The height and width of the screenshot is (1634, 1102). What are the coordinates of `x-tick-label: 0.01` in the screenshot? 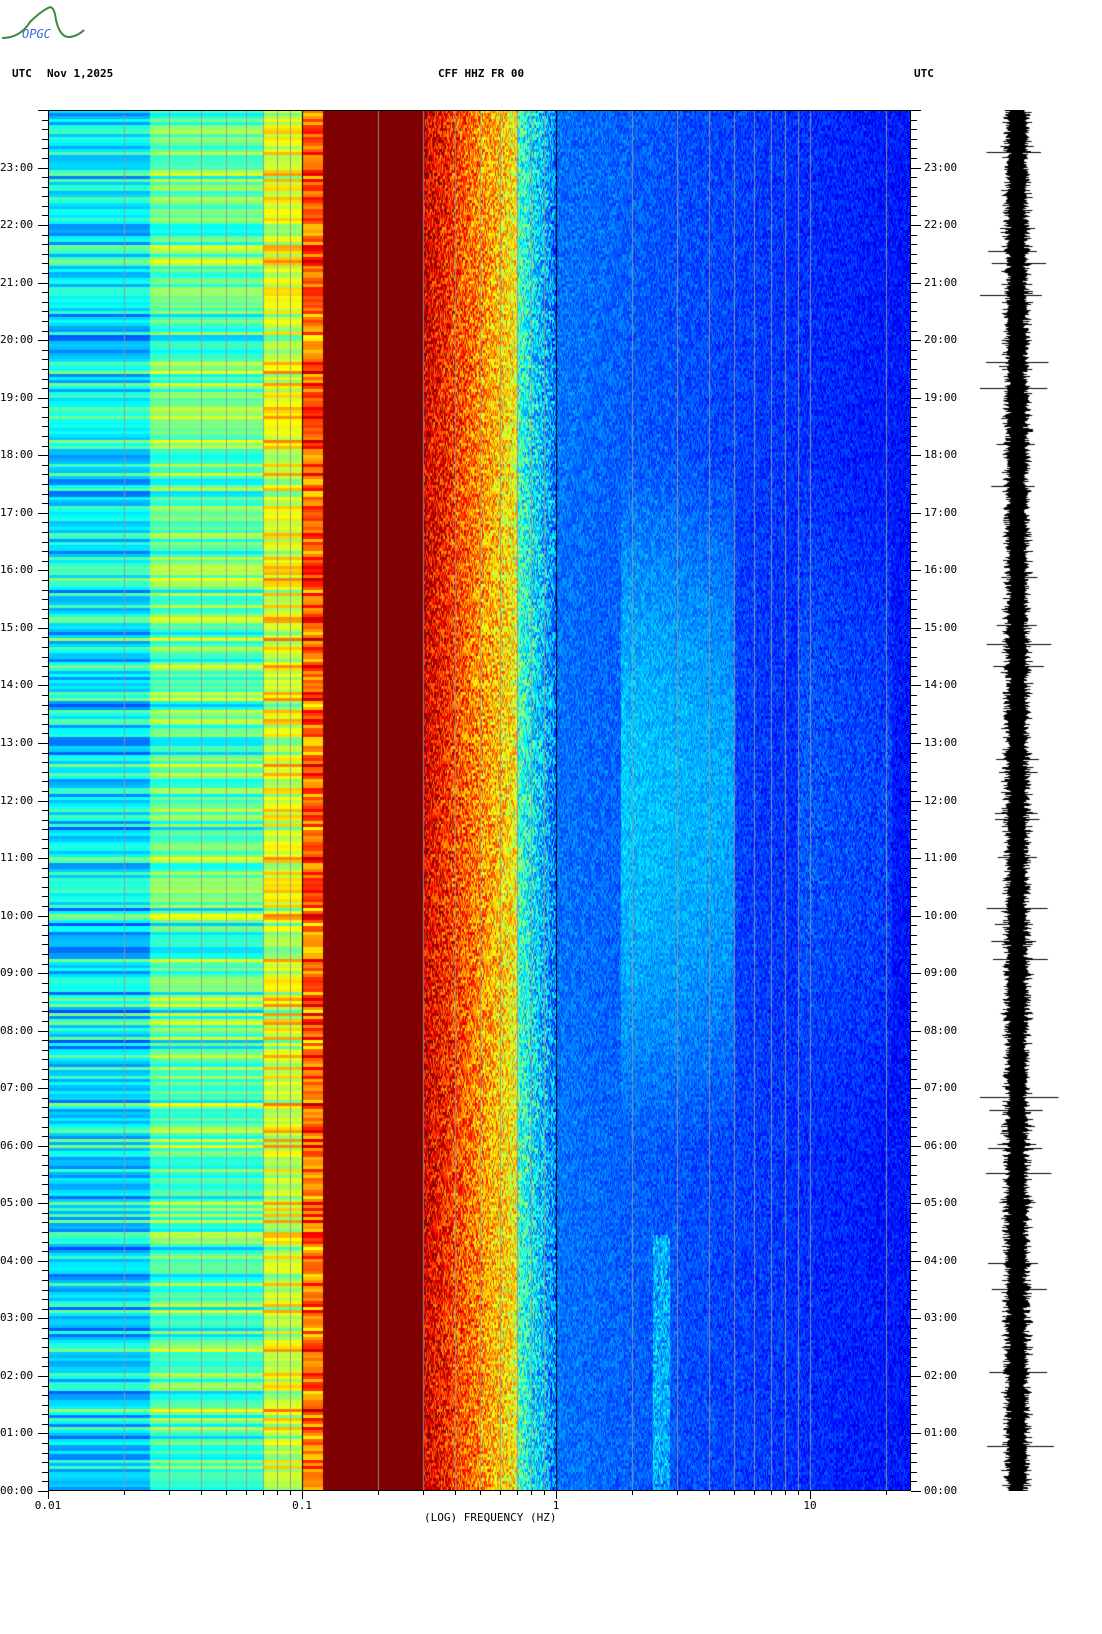 It's located at (48, 1505).